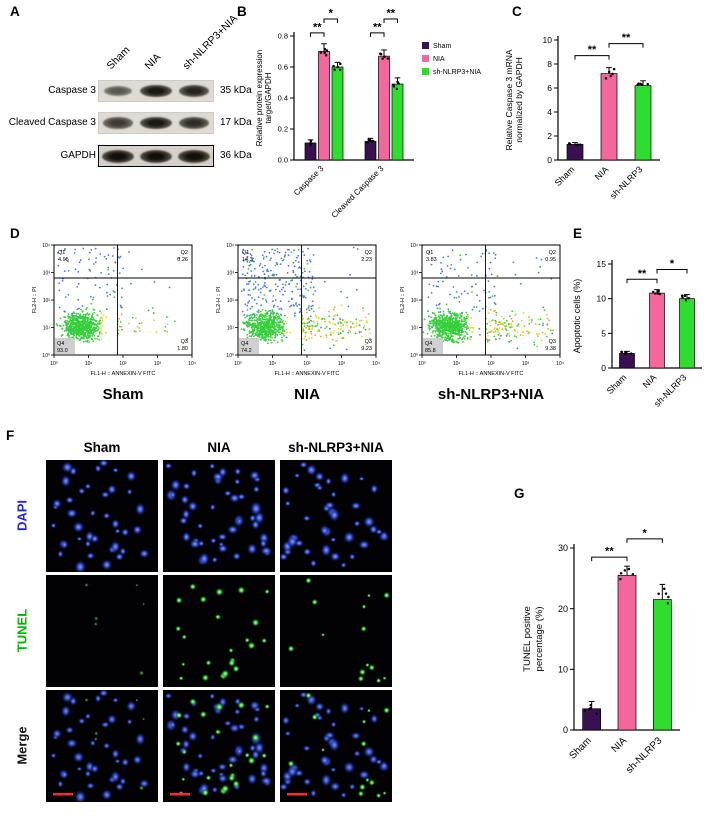 Image resolution: width=712 pixels, height=816 pixels. Describe the element at coordinates (15, 11) in the screenshot. I see `panel-label-a: A` at that location.